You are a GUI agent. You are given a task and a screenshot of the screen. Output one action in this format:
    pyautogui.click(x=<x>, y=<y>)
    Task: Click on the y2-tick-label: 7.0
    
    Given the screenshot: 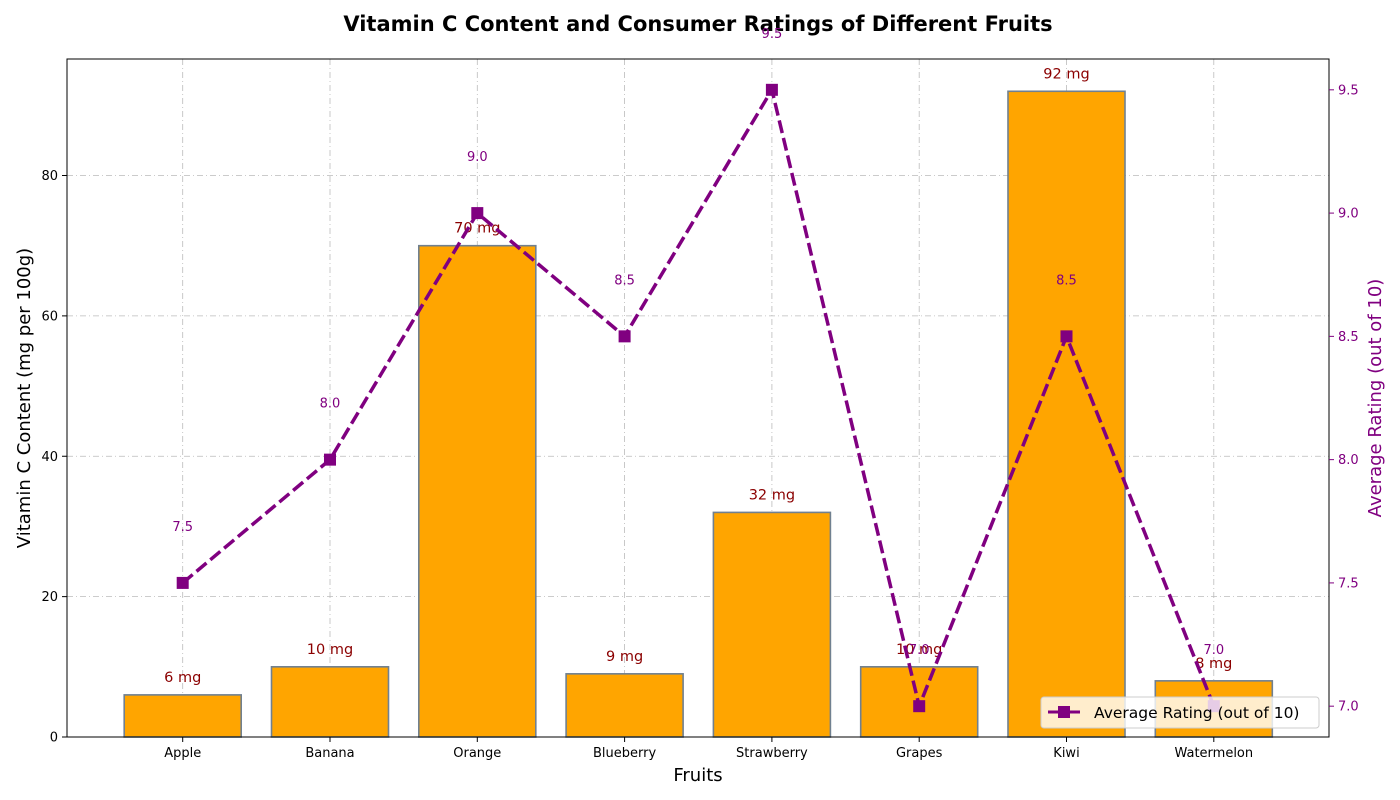 What is the action you would take?
    pyautogui.click(x=1348, y=707)
    